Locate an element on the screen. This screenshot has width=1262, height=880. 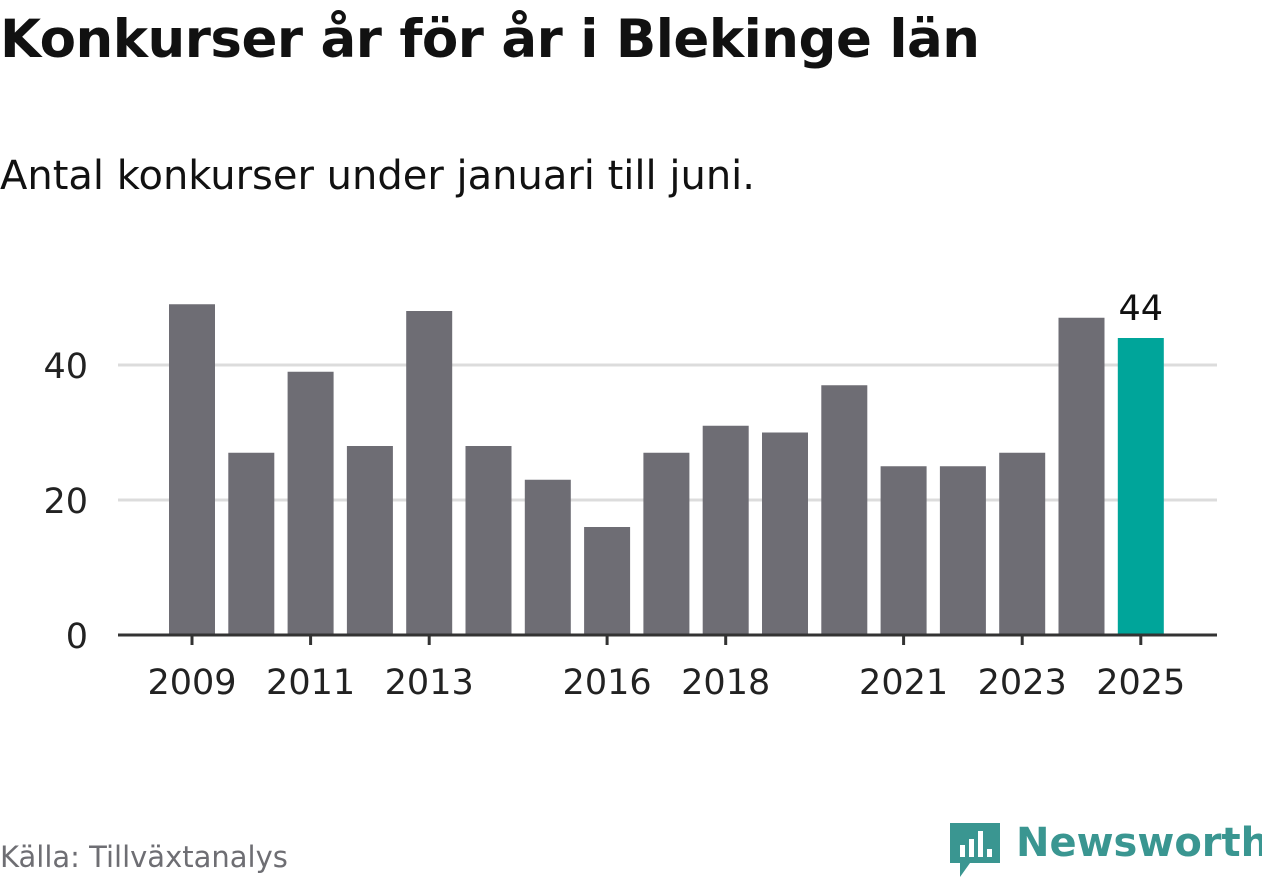
bar-2019 is located at coordinates (785, 533).